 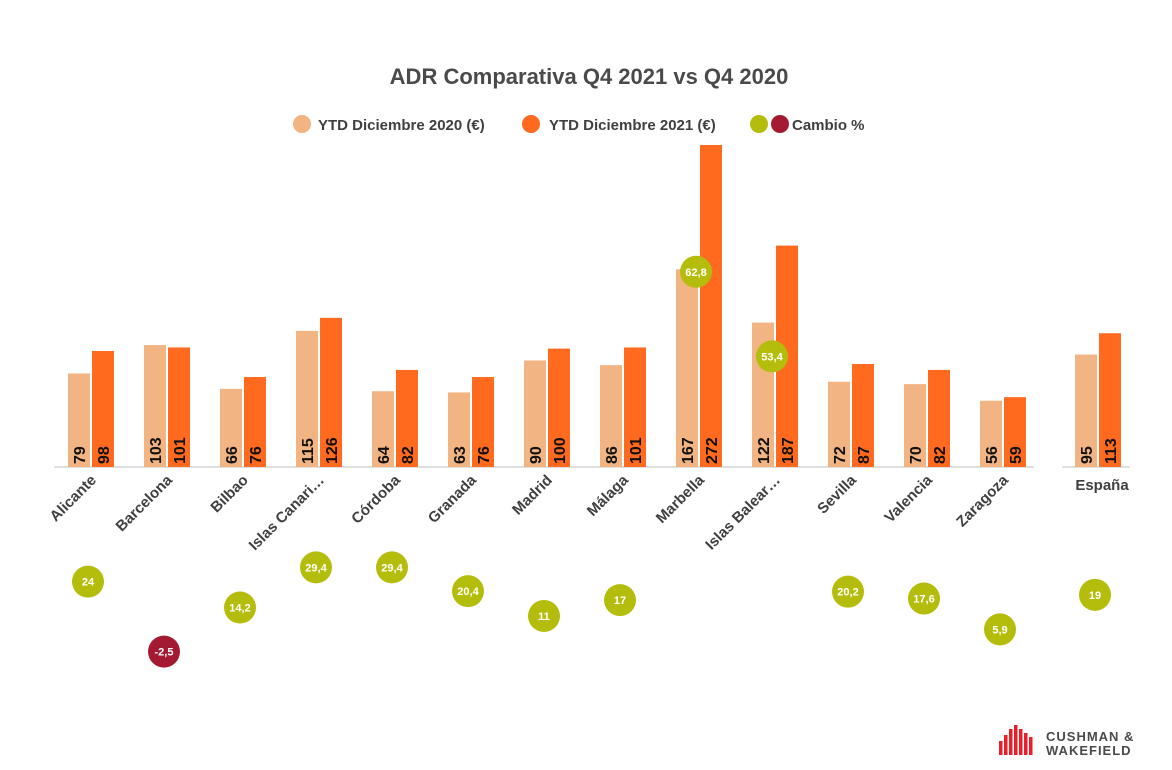 I want to click on change-label-9: 53,4, so click(x=772, y=357).